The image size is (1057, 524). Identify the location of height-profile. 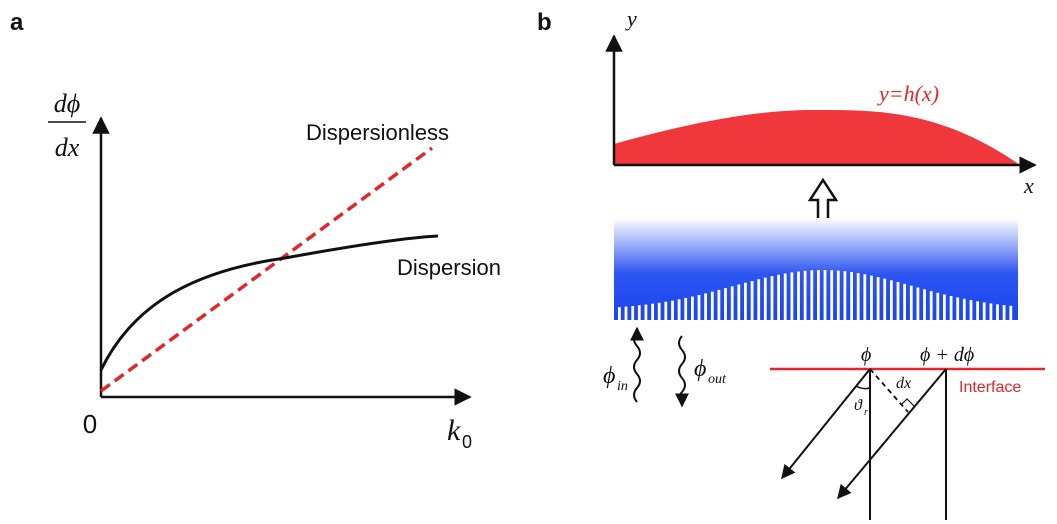
(817, 137).